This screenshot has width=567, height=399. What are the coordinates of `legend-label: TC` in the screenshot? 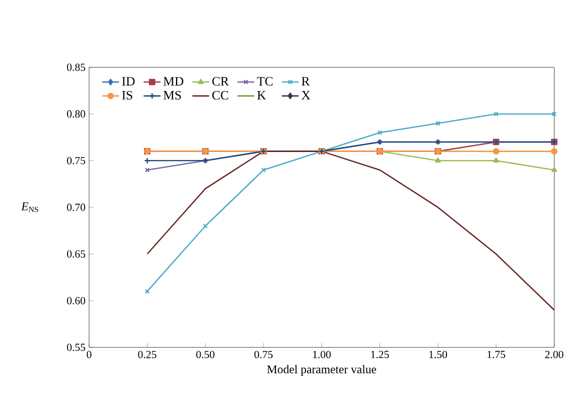 It's located at (265, 81).